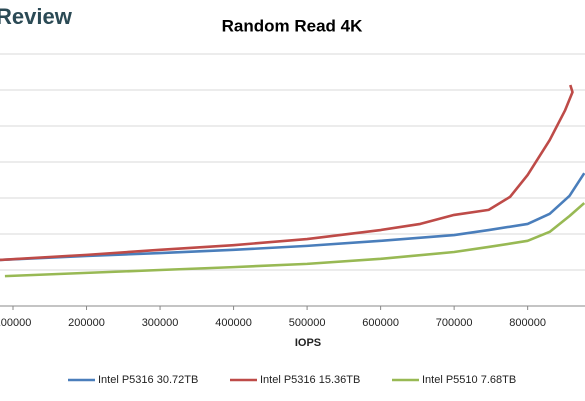  What do you see at coordinates (148, 380) in the screenshot?
I see `legend-label: Intel P5316 30.72TB` at bounding box center [148, 380].